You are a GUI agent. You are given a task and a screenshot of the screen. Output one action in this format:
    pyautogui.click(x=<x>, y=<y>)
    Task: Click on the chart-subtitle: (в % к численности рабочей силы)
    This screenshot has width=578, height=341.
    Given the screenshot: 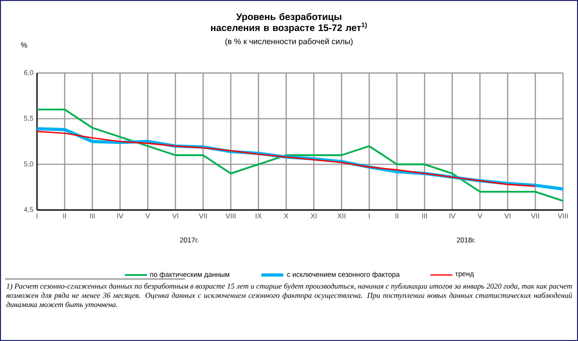 What is the action you would take?
    pyautogui.click(x=289, y=42)
    